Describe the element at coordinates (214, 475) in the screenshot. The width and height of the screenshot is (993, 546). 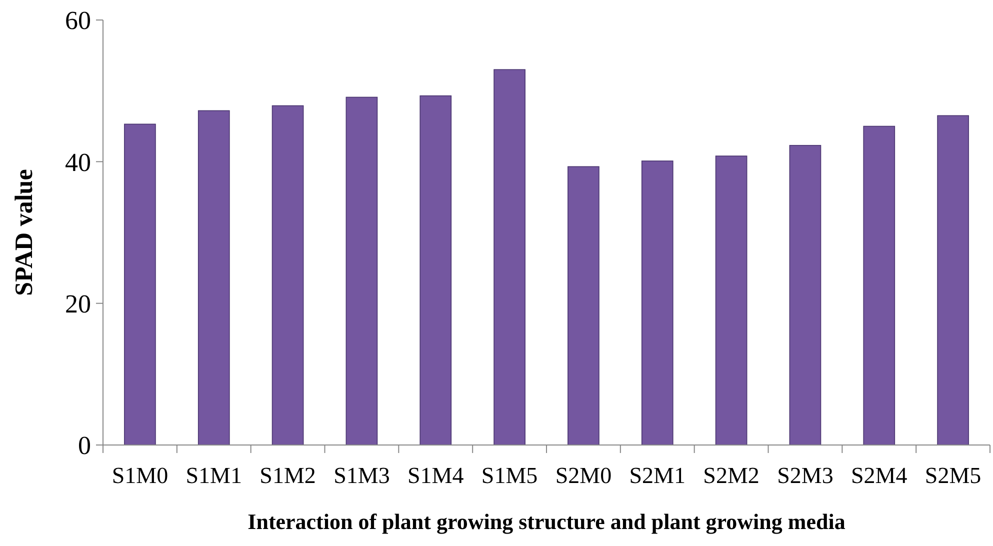
I see `x-tick-label: S1M1` at that location.